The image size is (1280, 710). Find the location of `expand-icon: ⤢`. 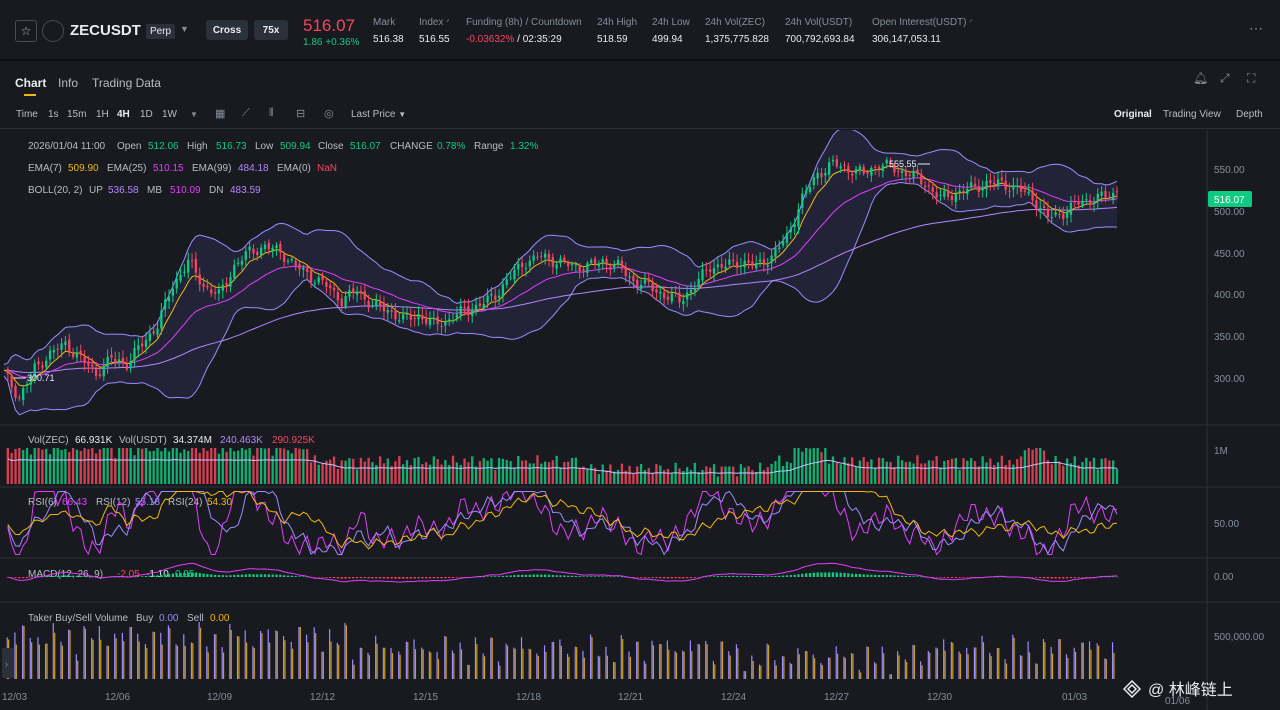

expand-icon: ⤢ is located at coordinates (1225, 78).